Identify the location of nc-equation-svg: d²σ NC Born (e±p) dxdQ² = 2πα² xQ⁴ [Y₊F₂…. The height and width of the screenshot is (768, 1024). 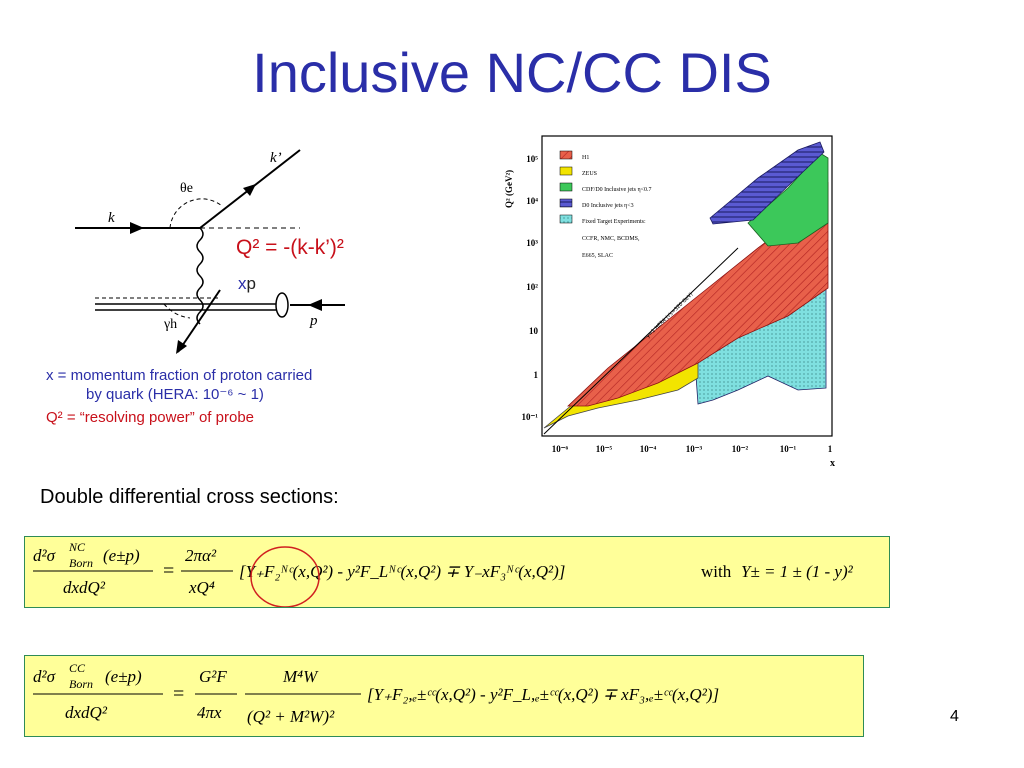
(443, 574).